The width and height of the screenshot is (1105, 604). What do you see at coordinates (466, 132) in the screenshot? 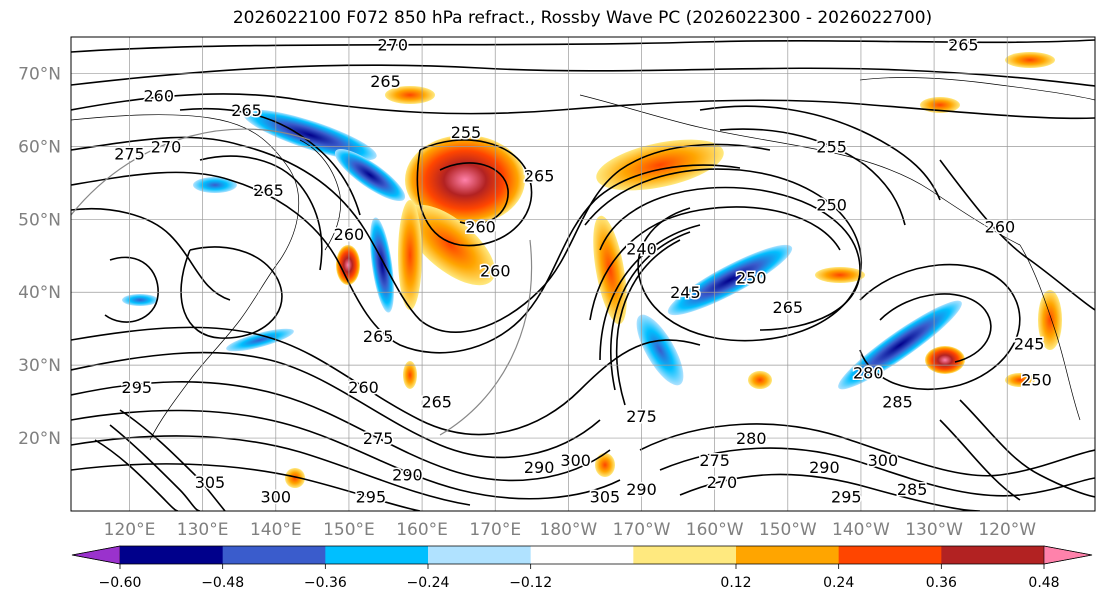
I see `contour-label-9: 255` at bounding box center [466, 132].